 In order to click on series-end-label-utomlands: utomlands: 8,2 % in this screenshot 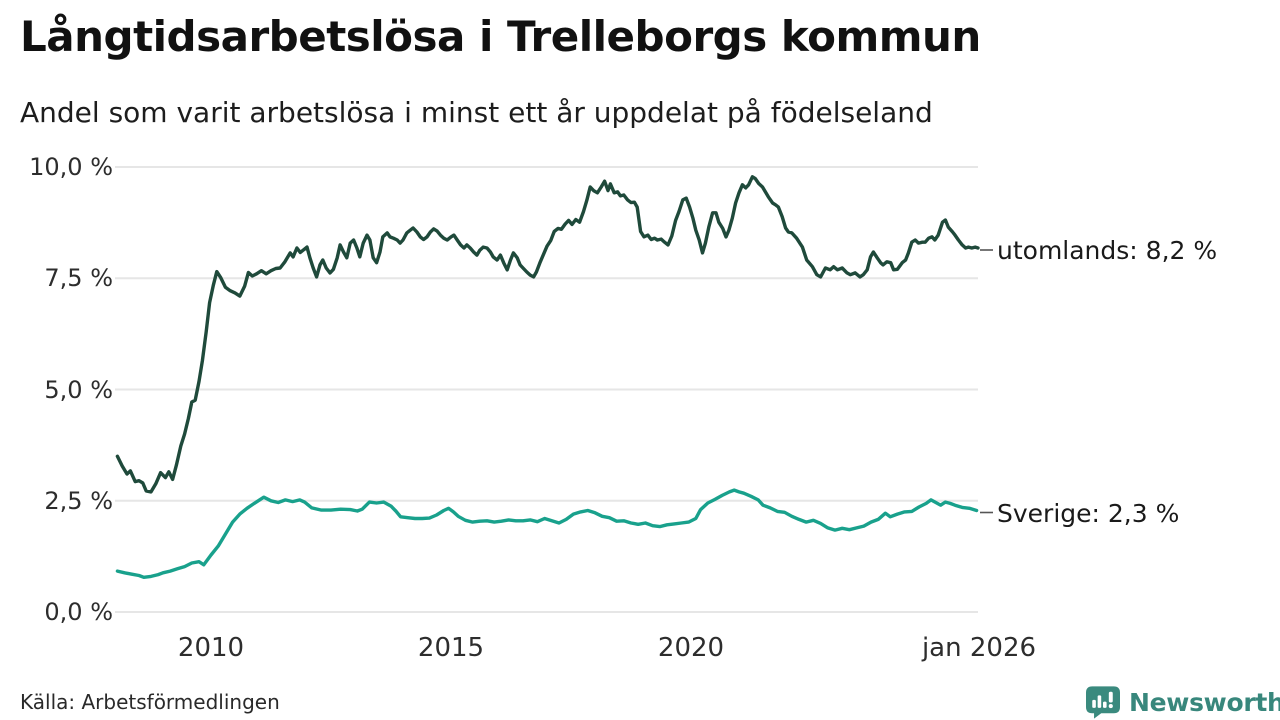, I will do `click(1107, 250)`.